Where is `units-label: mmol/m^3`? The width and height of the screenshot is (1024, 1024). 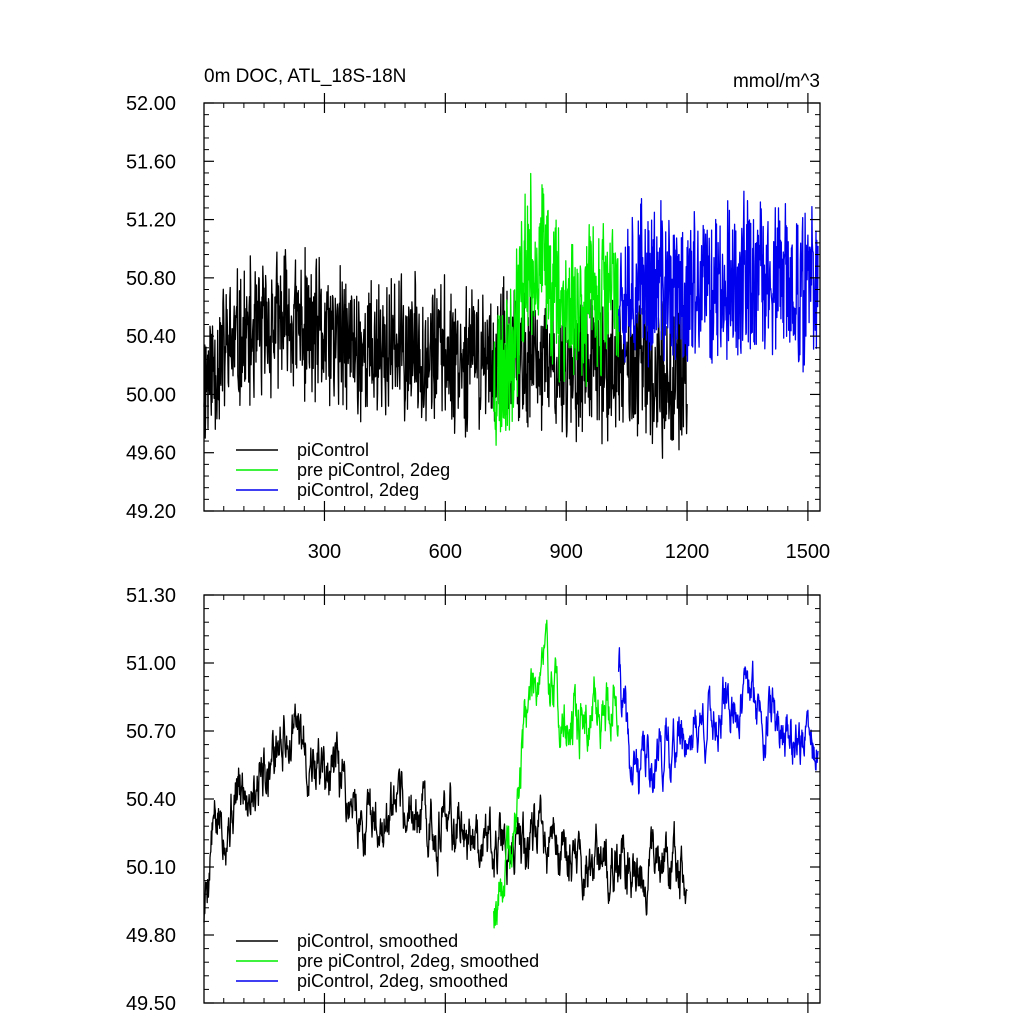
units-label: mmol/m^3 is located at coordinates (776, 81).